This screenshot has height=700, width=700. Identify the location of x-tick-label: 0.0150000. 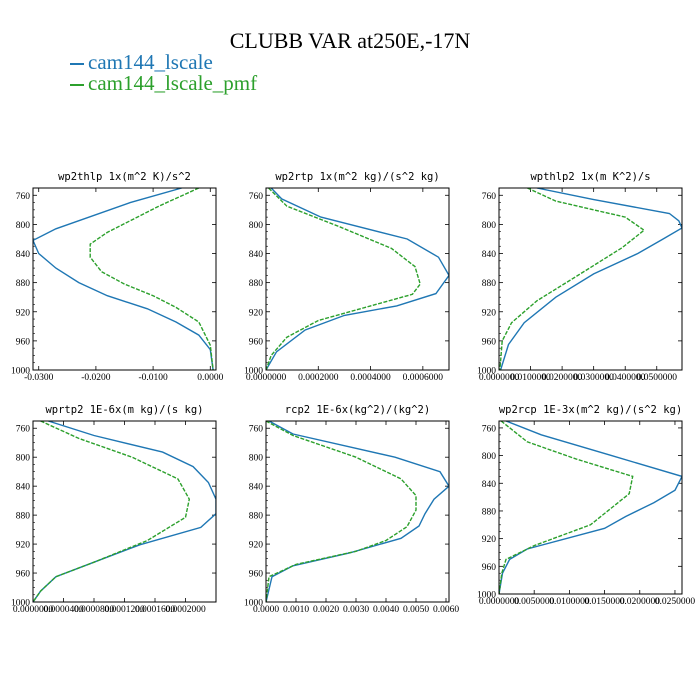
(604, 602).